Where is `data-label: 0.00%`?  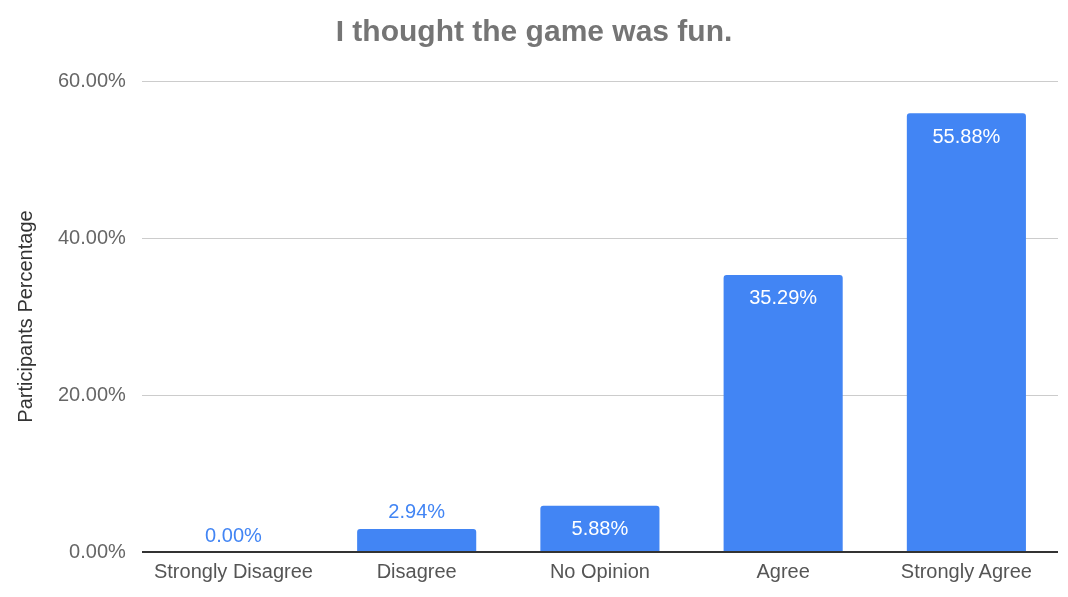 data-label: 0.00% is located at coordinates (234, 534).